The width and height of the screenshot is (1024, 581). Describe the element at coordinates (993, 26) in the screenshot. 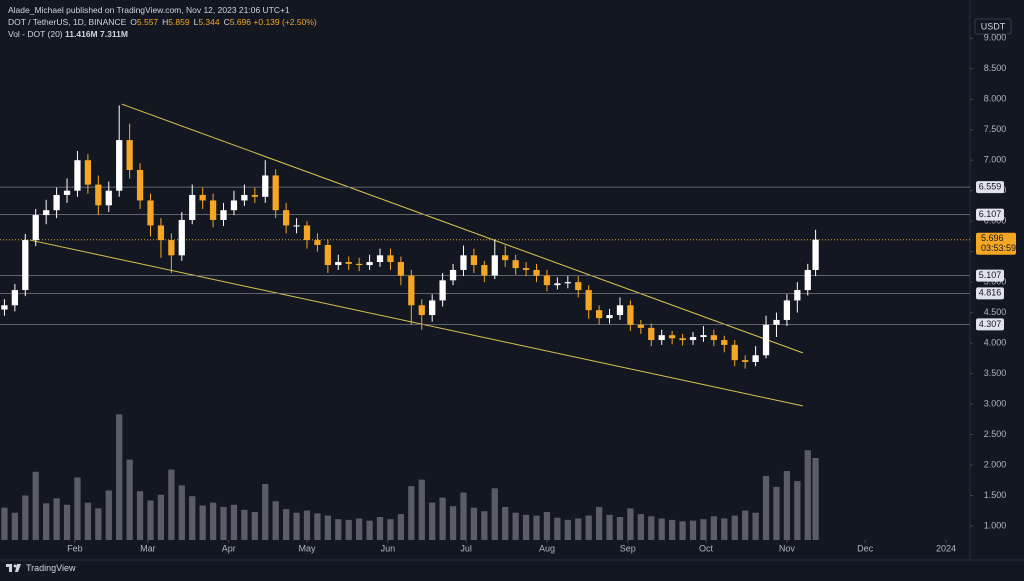

I see `currency-box` at that location.